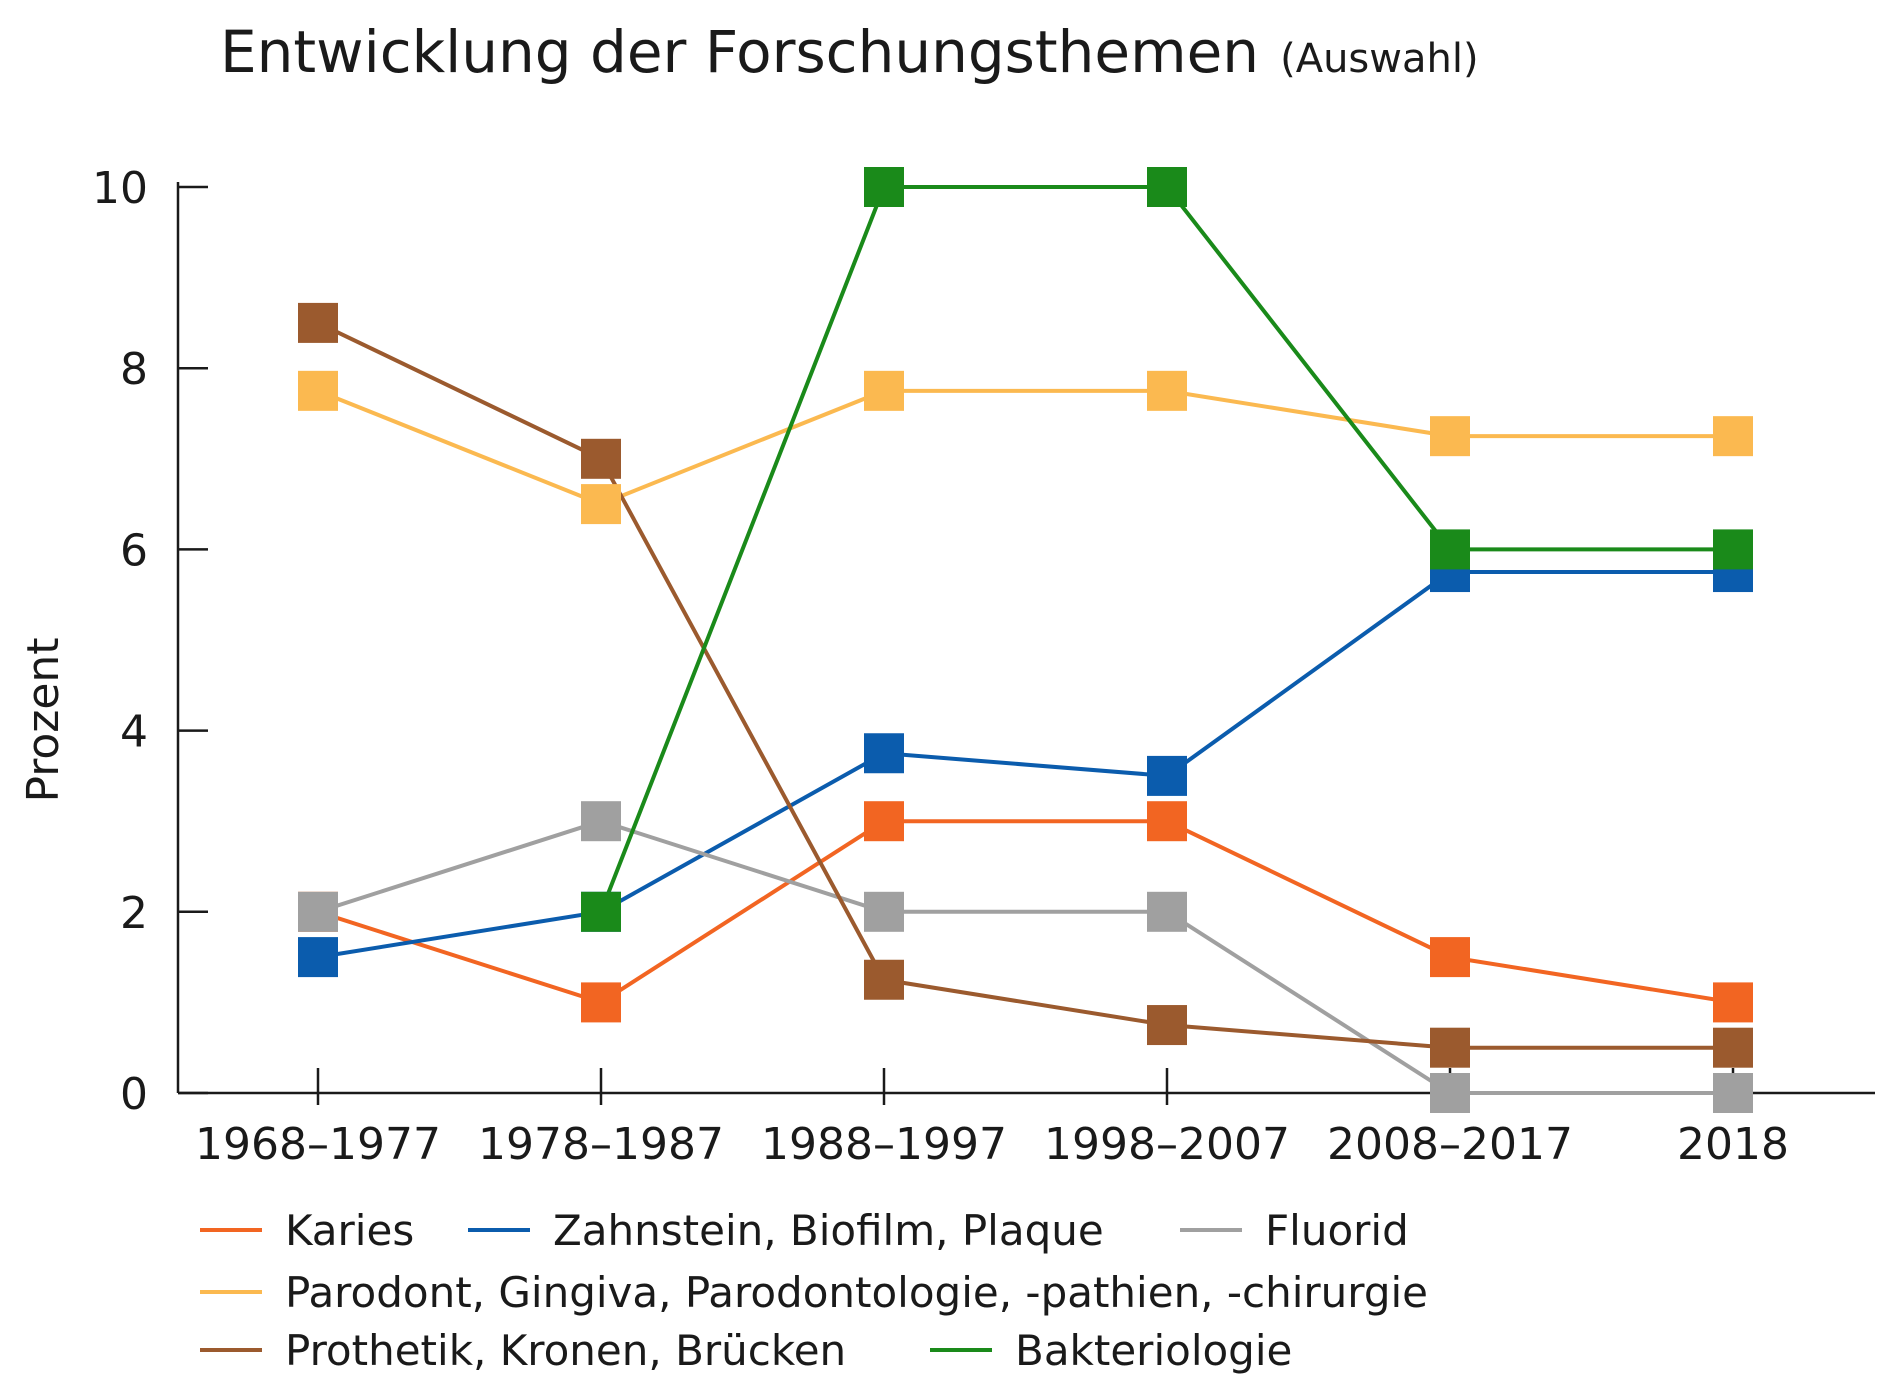 The width and height of the screenshot is (1900, 1390). Describe the element at coordinates (601, 1144) in the screenshot. I see `x-tick-label: 1978–1987` at that location.